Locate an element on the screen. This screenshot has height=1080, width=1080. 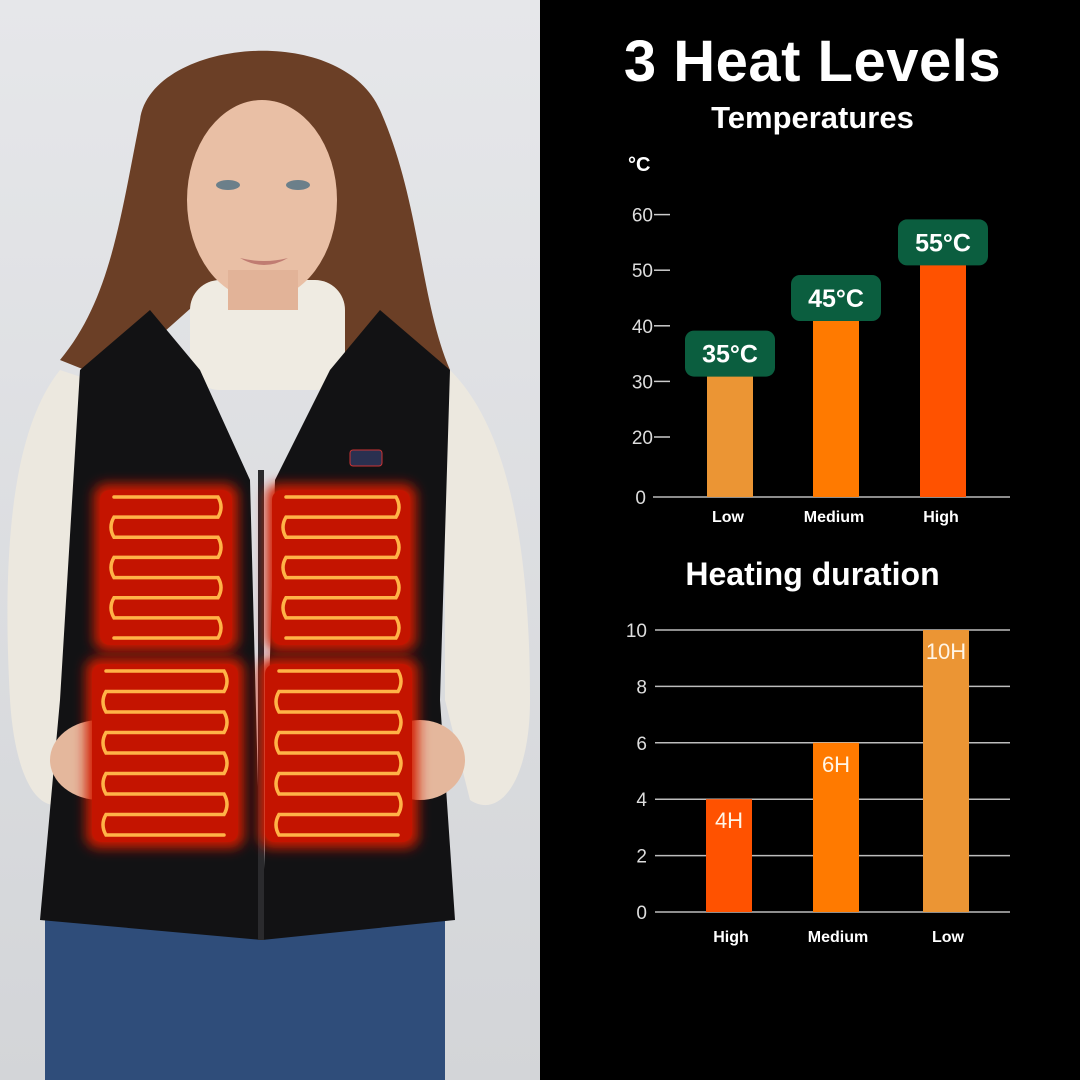
data-label: 10H is located at coordinates (946, 651).